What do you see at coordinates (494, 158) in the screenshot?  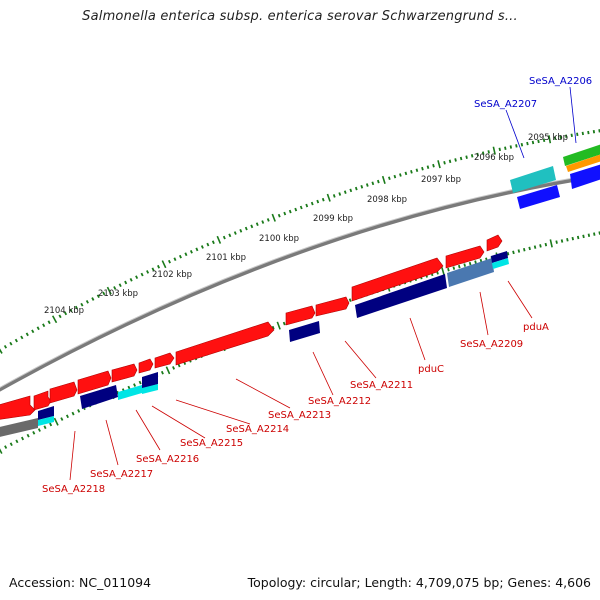 I see `ruler-label: 2096 kbp` at bounding box center [494, 158].